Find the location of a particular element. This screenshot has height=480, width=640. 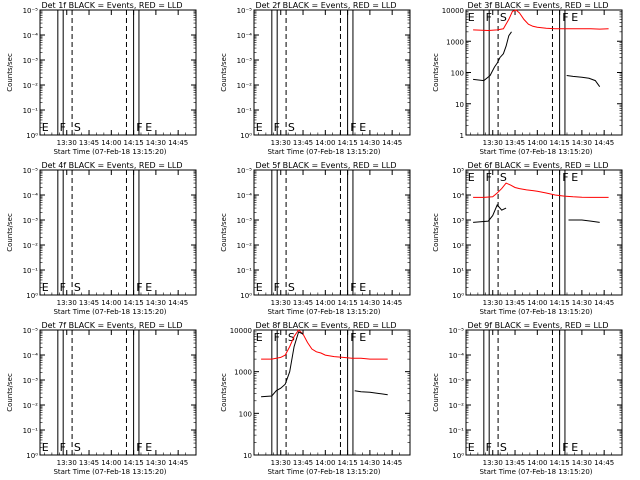

y-tick-label: 10 is located at coordinates (247, 456).